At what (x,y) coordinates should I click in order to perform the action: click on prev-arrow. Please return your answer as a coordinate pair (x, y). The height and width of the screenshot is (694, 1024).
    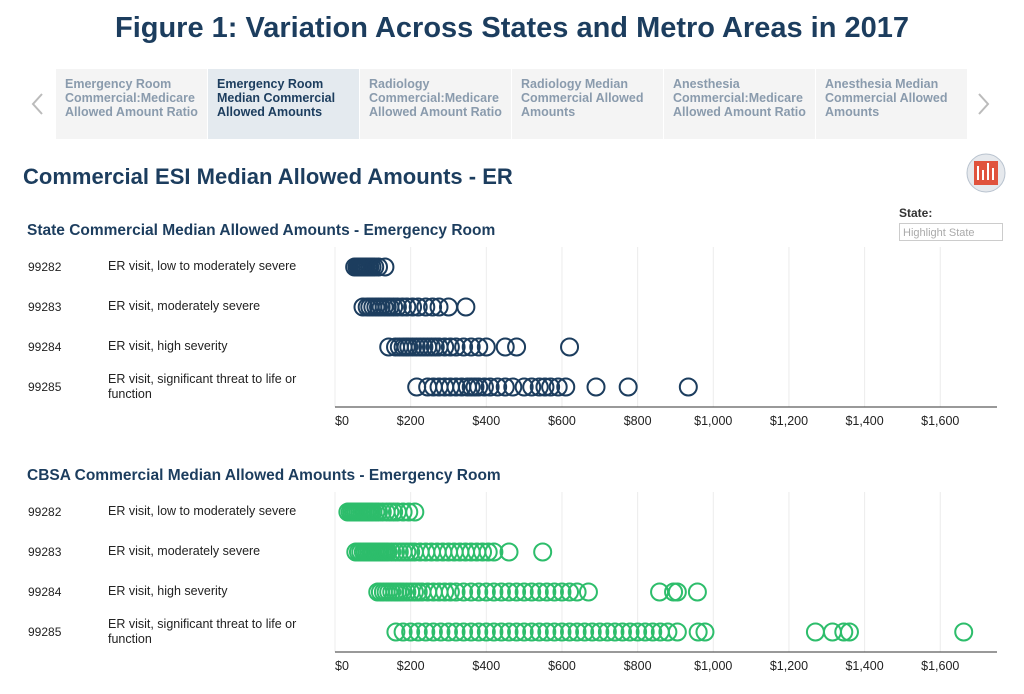
    Looking at the image, I should click on (37, 104).